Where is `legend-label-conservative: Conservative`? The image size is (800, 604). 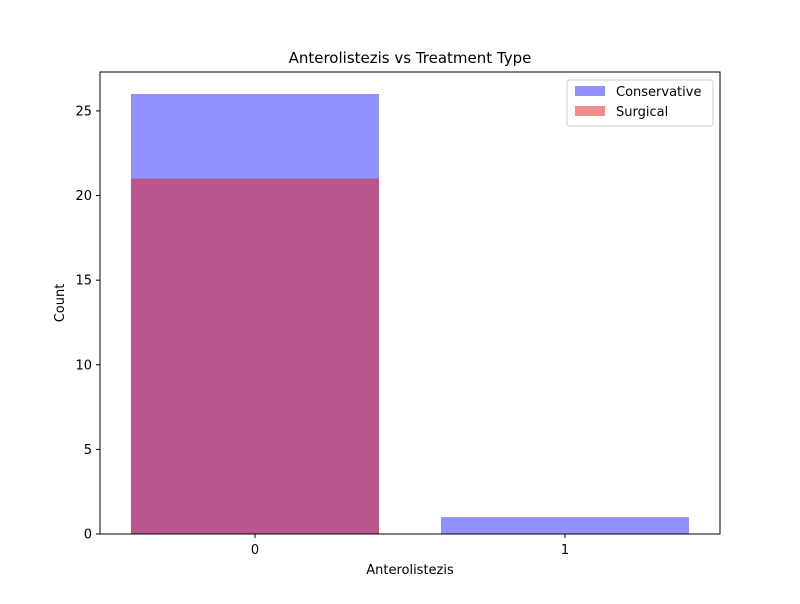 legend-label-conservative: Conservative is located at coordinates (658, 92).